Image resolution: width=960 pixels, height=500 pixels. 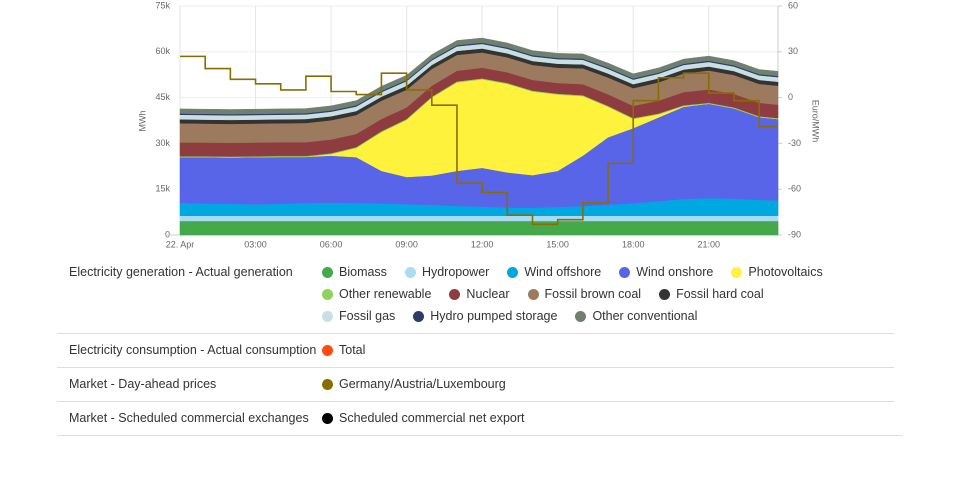 I want to click on legend-items: Germany/Austria/Luxembourg, so click(x=574, y=384).